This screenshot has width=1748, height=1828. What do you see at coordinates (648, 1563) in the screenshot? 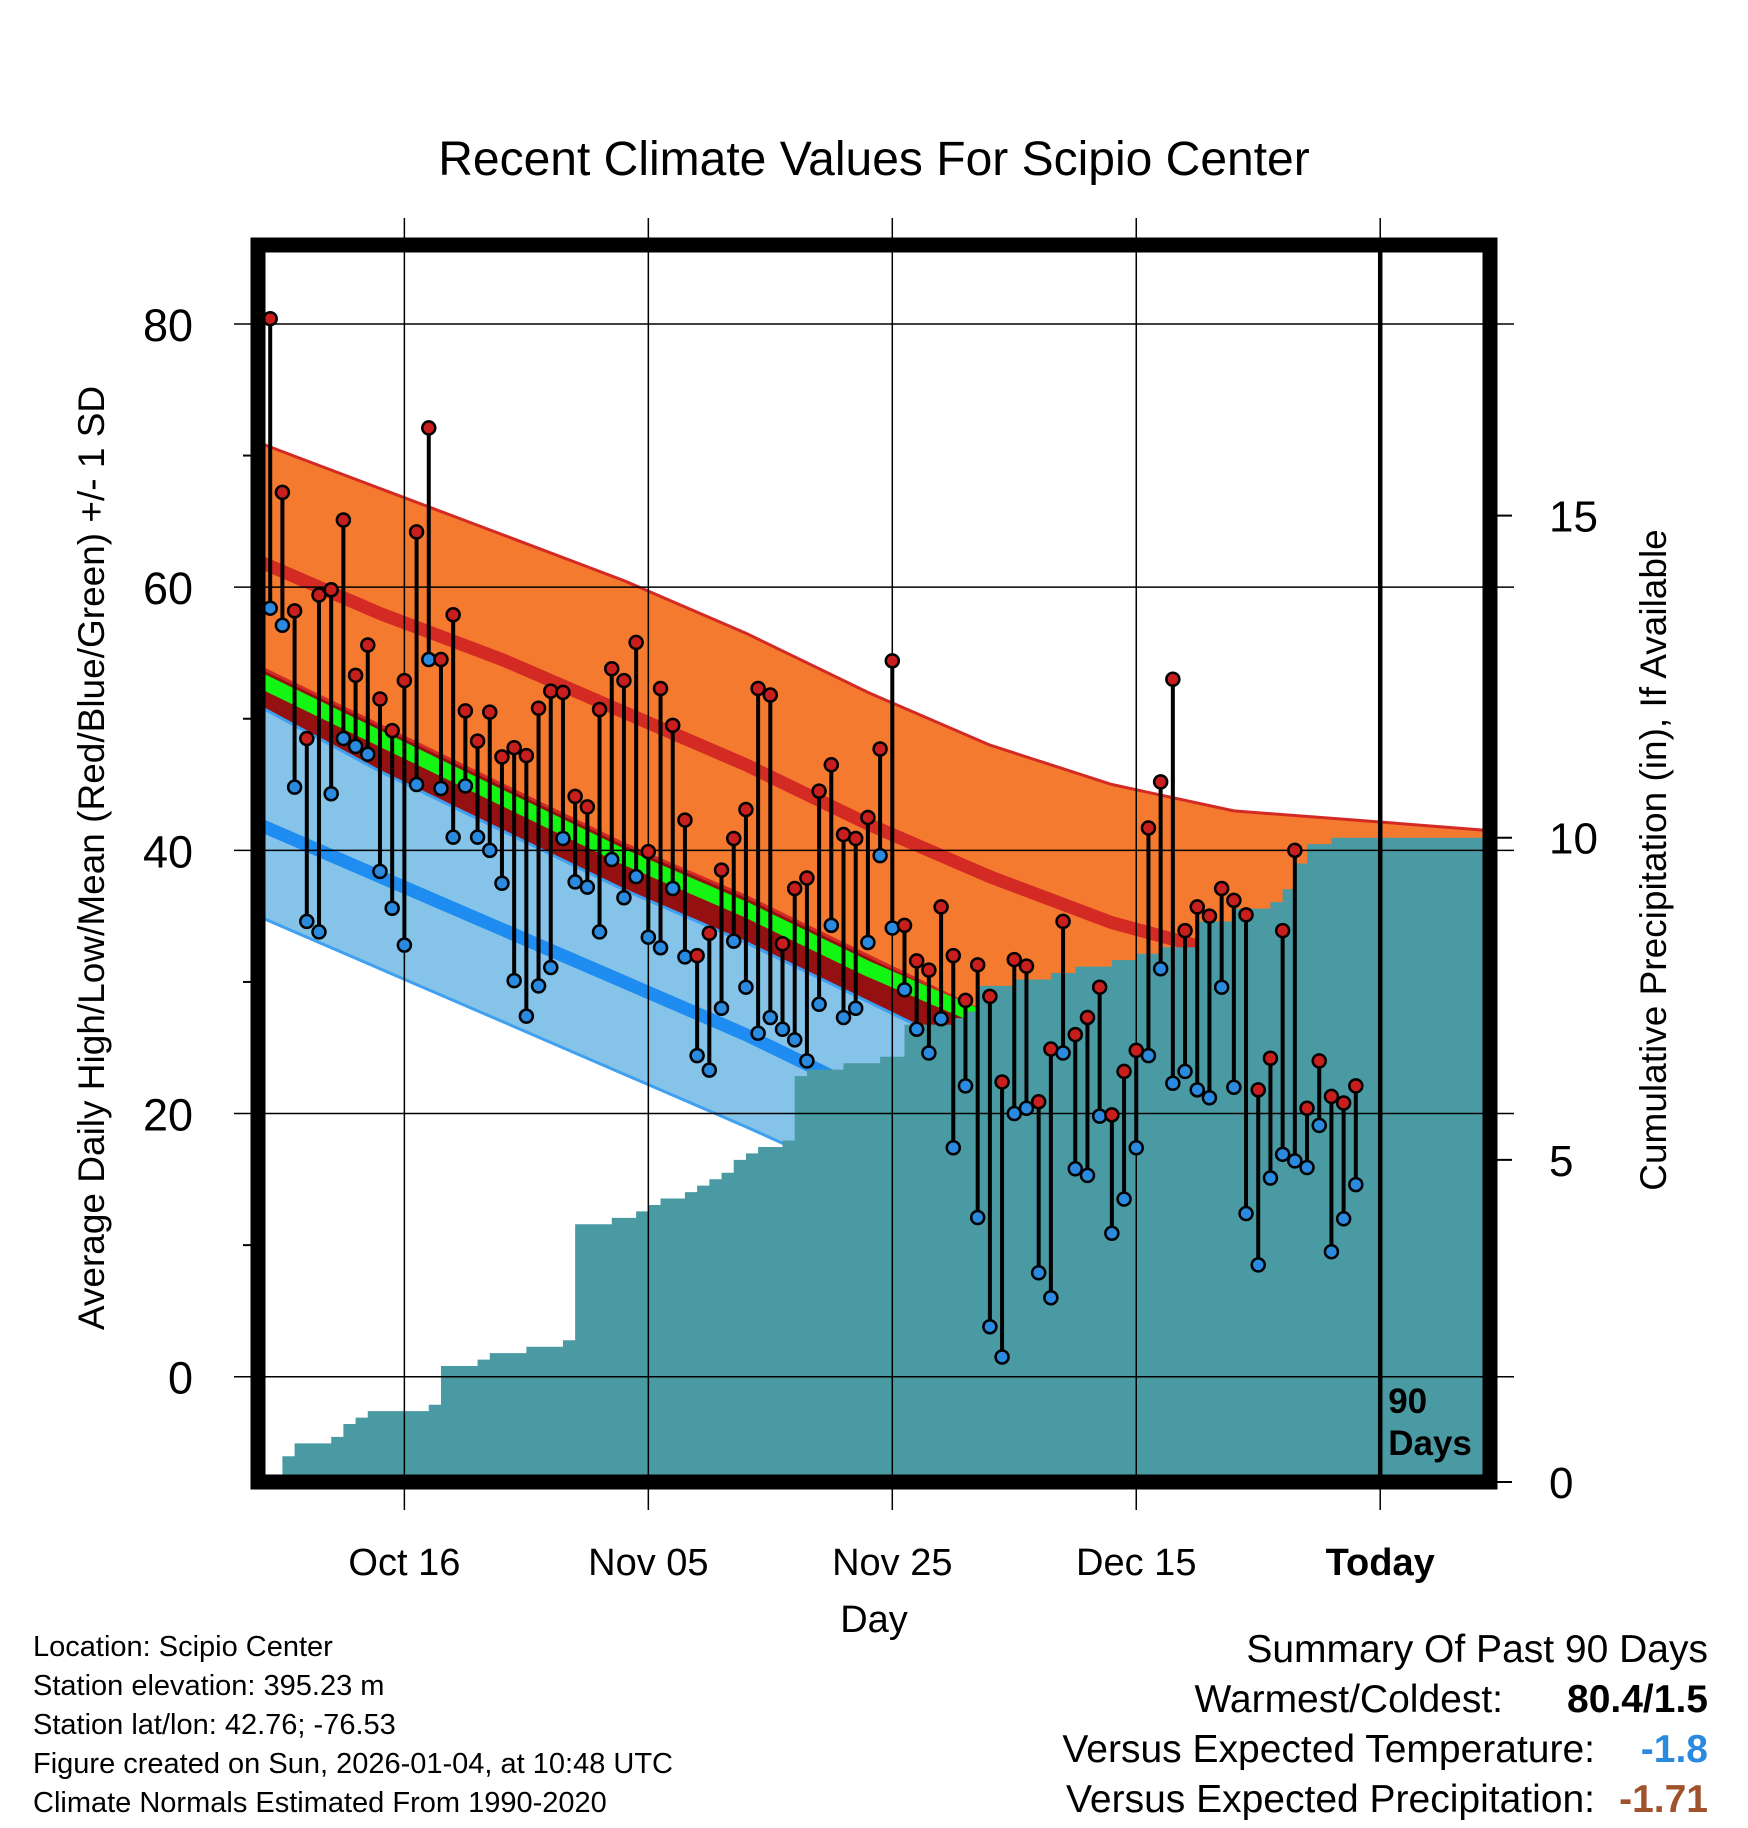
I see `x-tick-label: Nov 05` at bounding box center [648, 1563].